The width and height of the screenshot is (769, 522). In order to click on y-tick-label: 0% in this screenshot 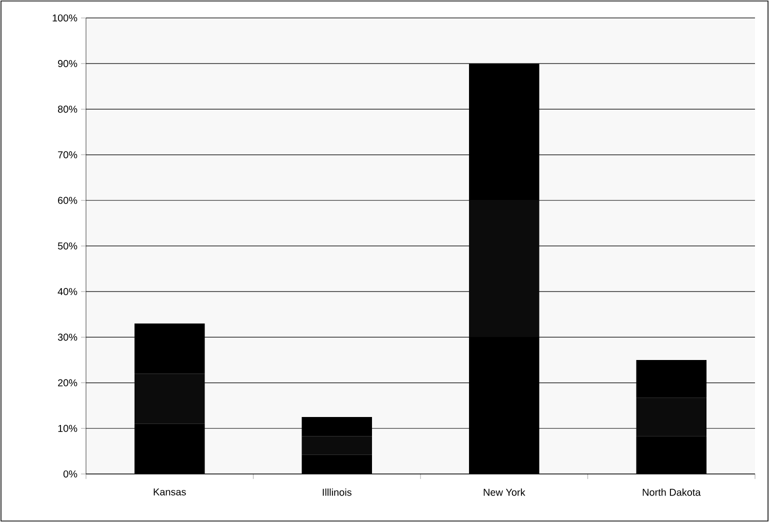, I will do `click(70, 474)`.